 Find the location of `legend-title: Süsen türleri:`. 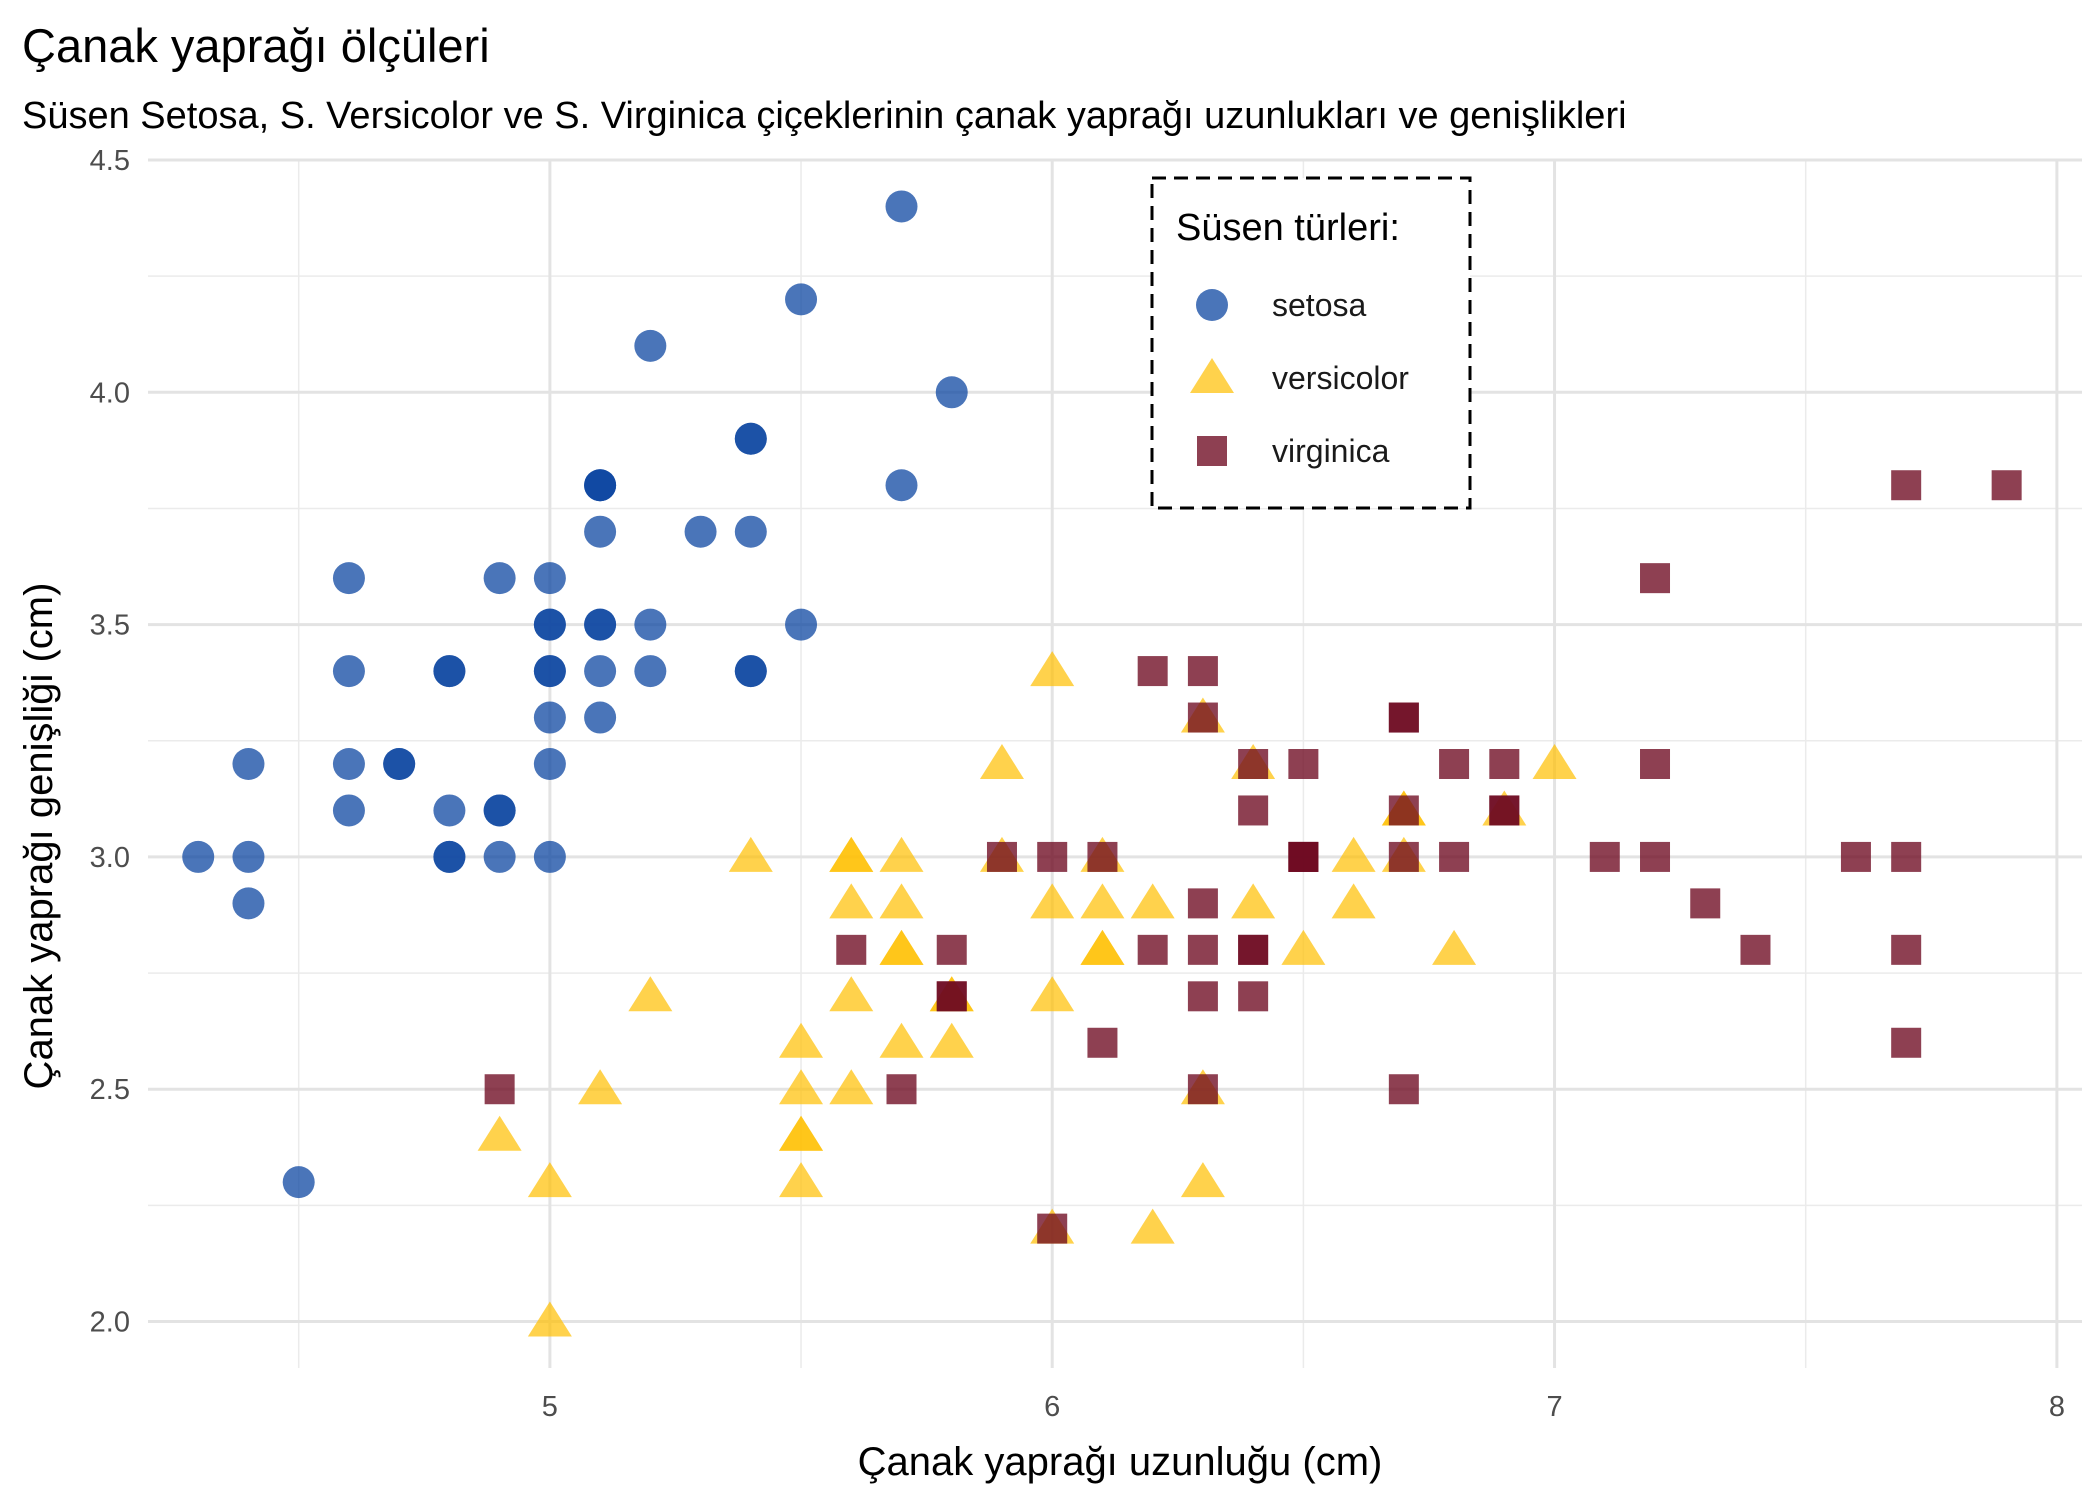

legend-title: Süsen türleri: is located at coordinates (1288, 228).